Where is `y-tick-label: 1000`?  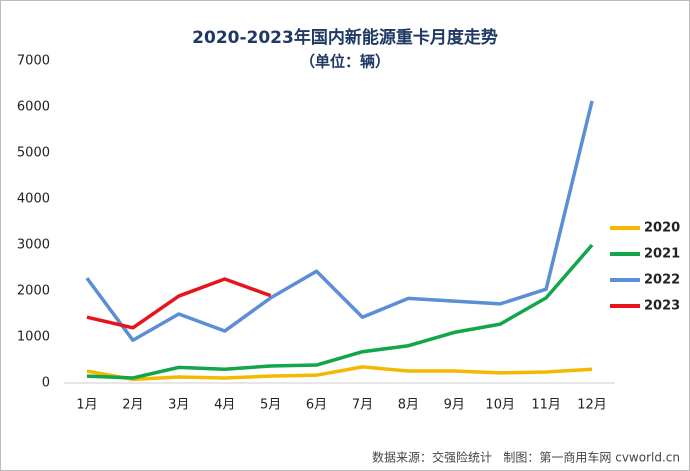 y-tick-label: 1000 is located at coordinates (33, 337).